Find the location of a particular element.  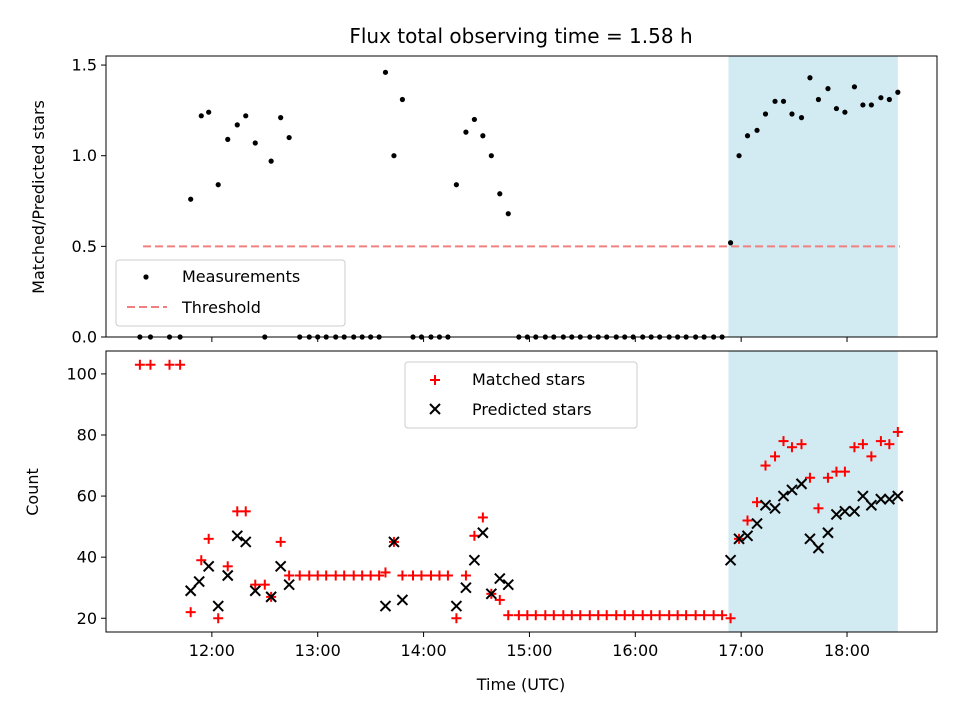

y-tick-label: 1.0 is located at coordinates (84, 155).